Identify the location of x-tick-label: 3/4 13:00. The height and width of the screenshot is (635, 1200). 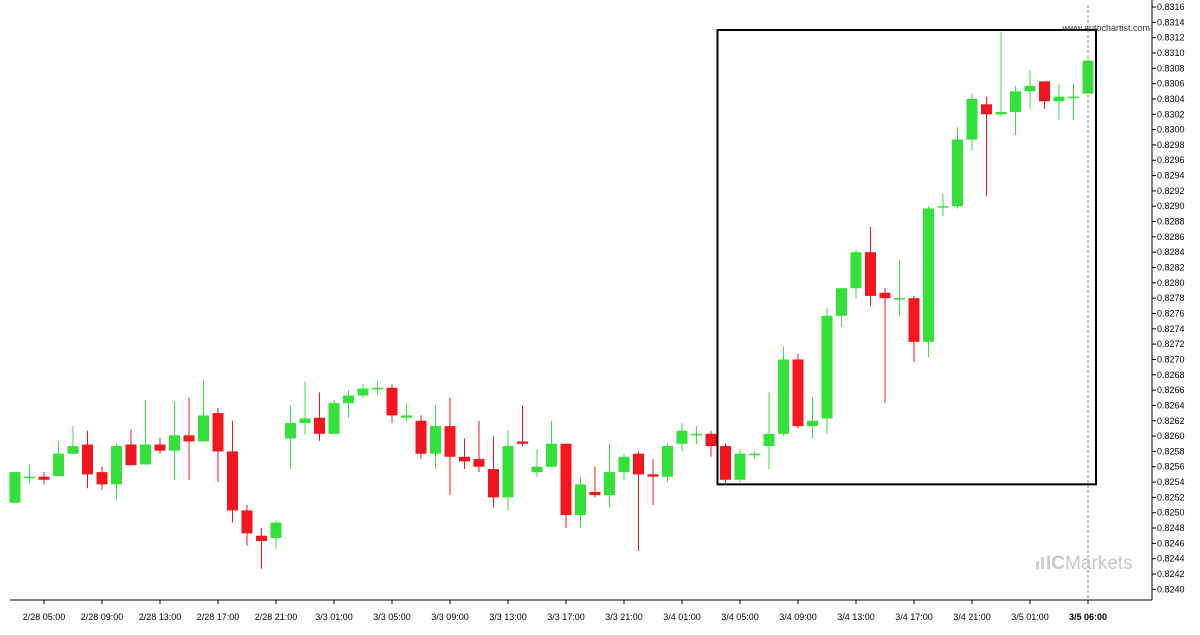
(856, 617).